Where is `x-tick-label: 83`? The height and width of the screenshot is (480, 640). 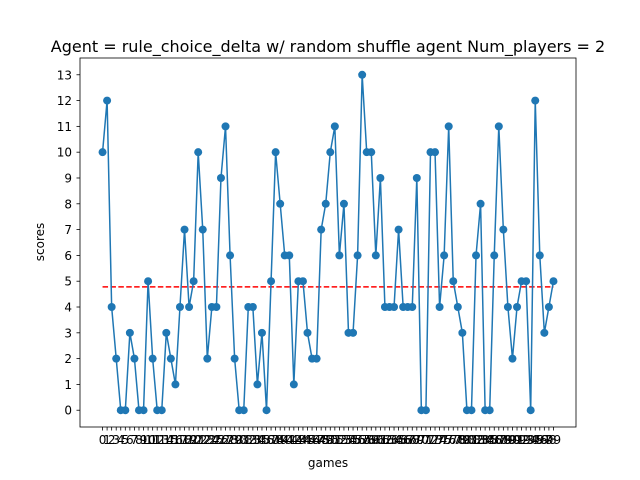 x-tick-label: 83 is located at coordinates (480, 440).